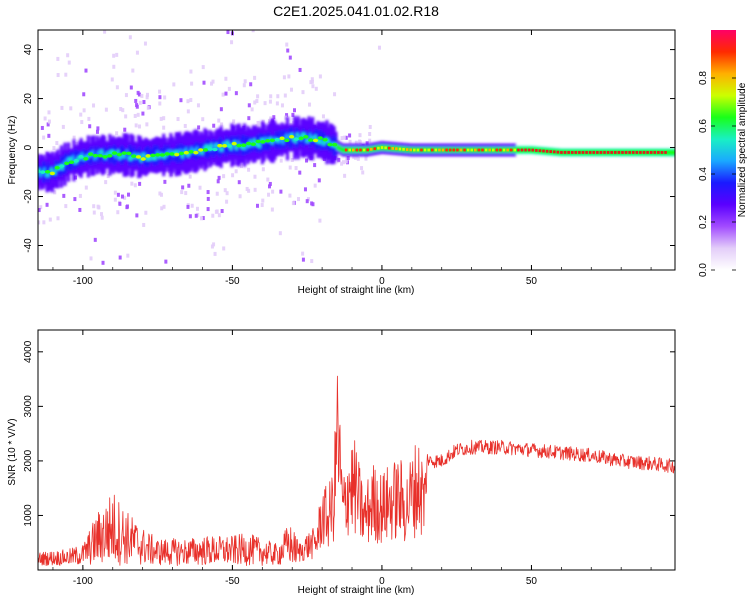  Describe the element at coordinates (356, 290) in the screenshot. I see `spectrogram-x-label: Height of straight line (km)` at that location.